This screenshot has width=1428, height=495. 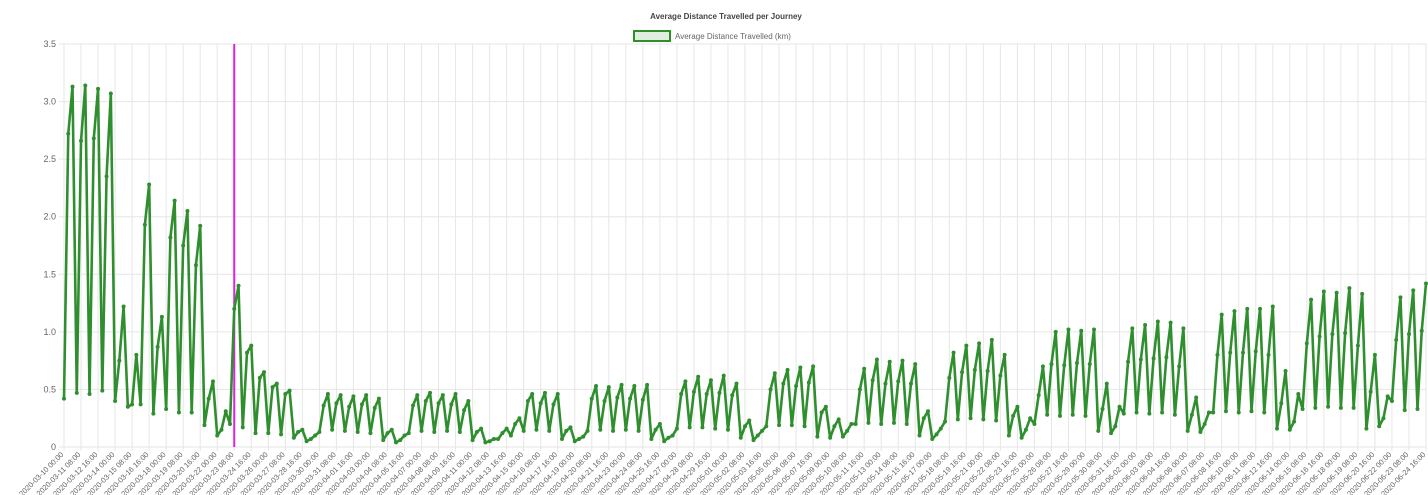 What do you see at coordinates (49, 274) in the screenshot?
I see `y-tick-label: 1.5` at bounding box center [49, 274].